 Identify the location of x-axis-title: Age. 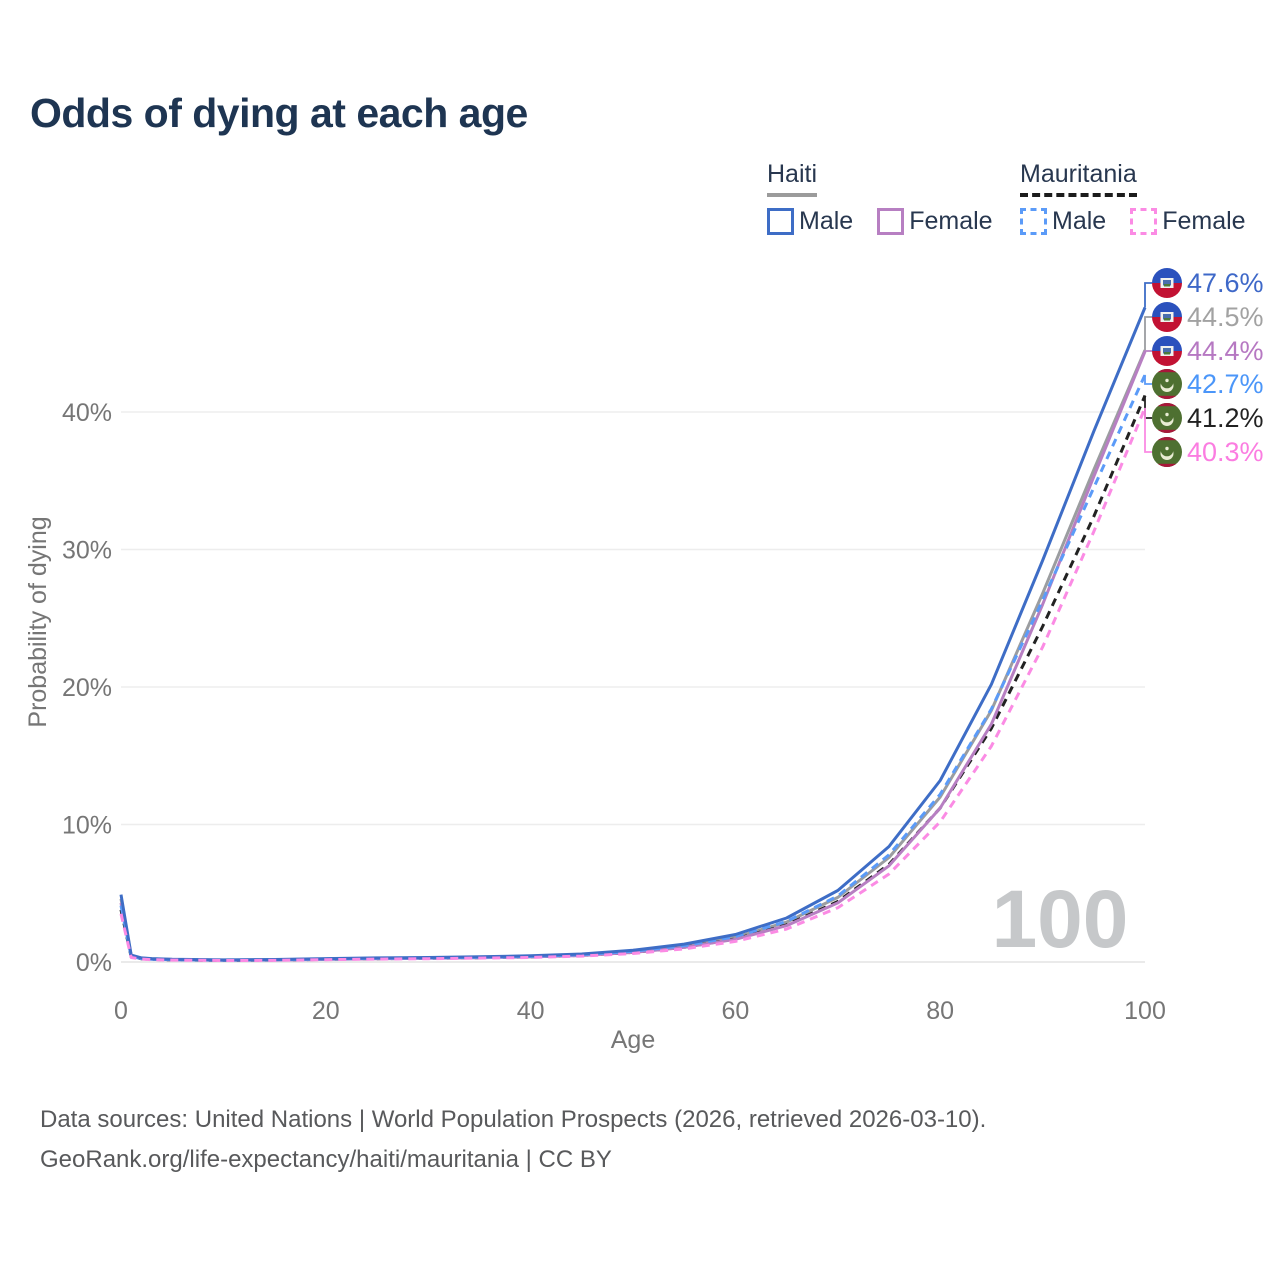
(633, 1040).